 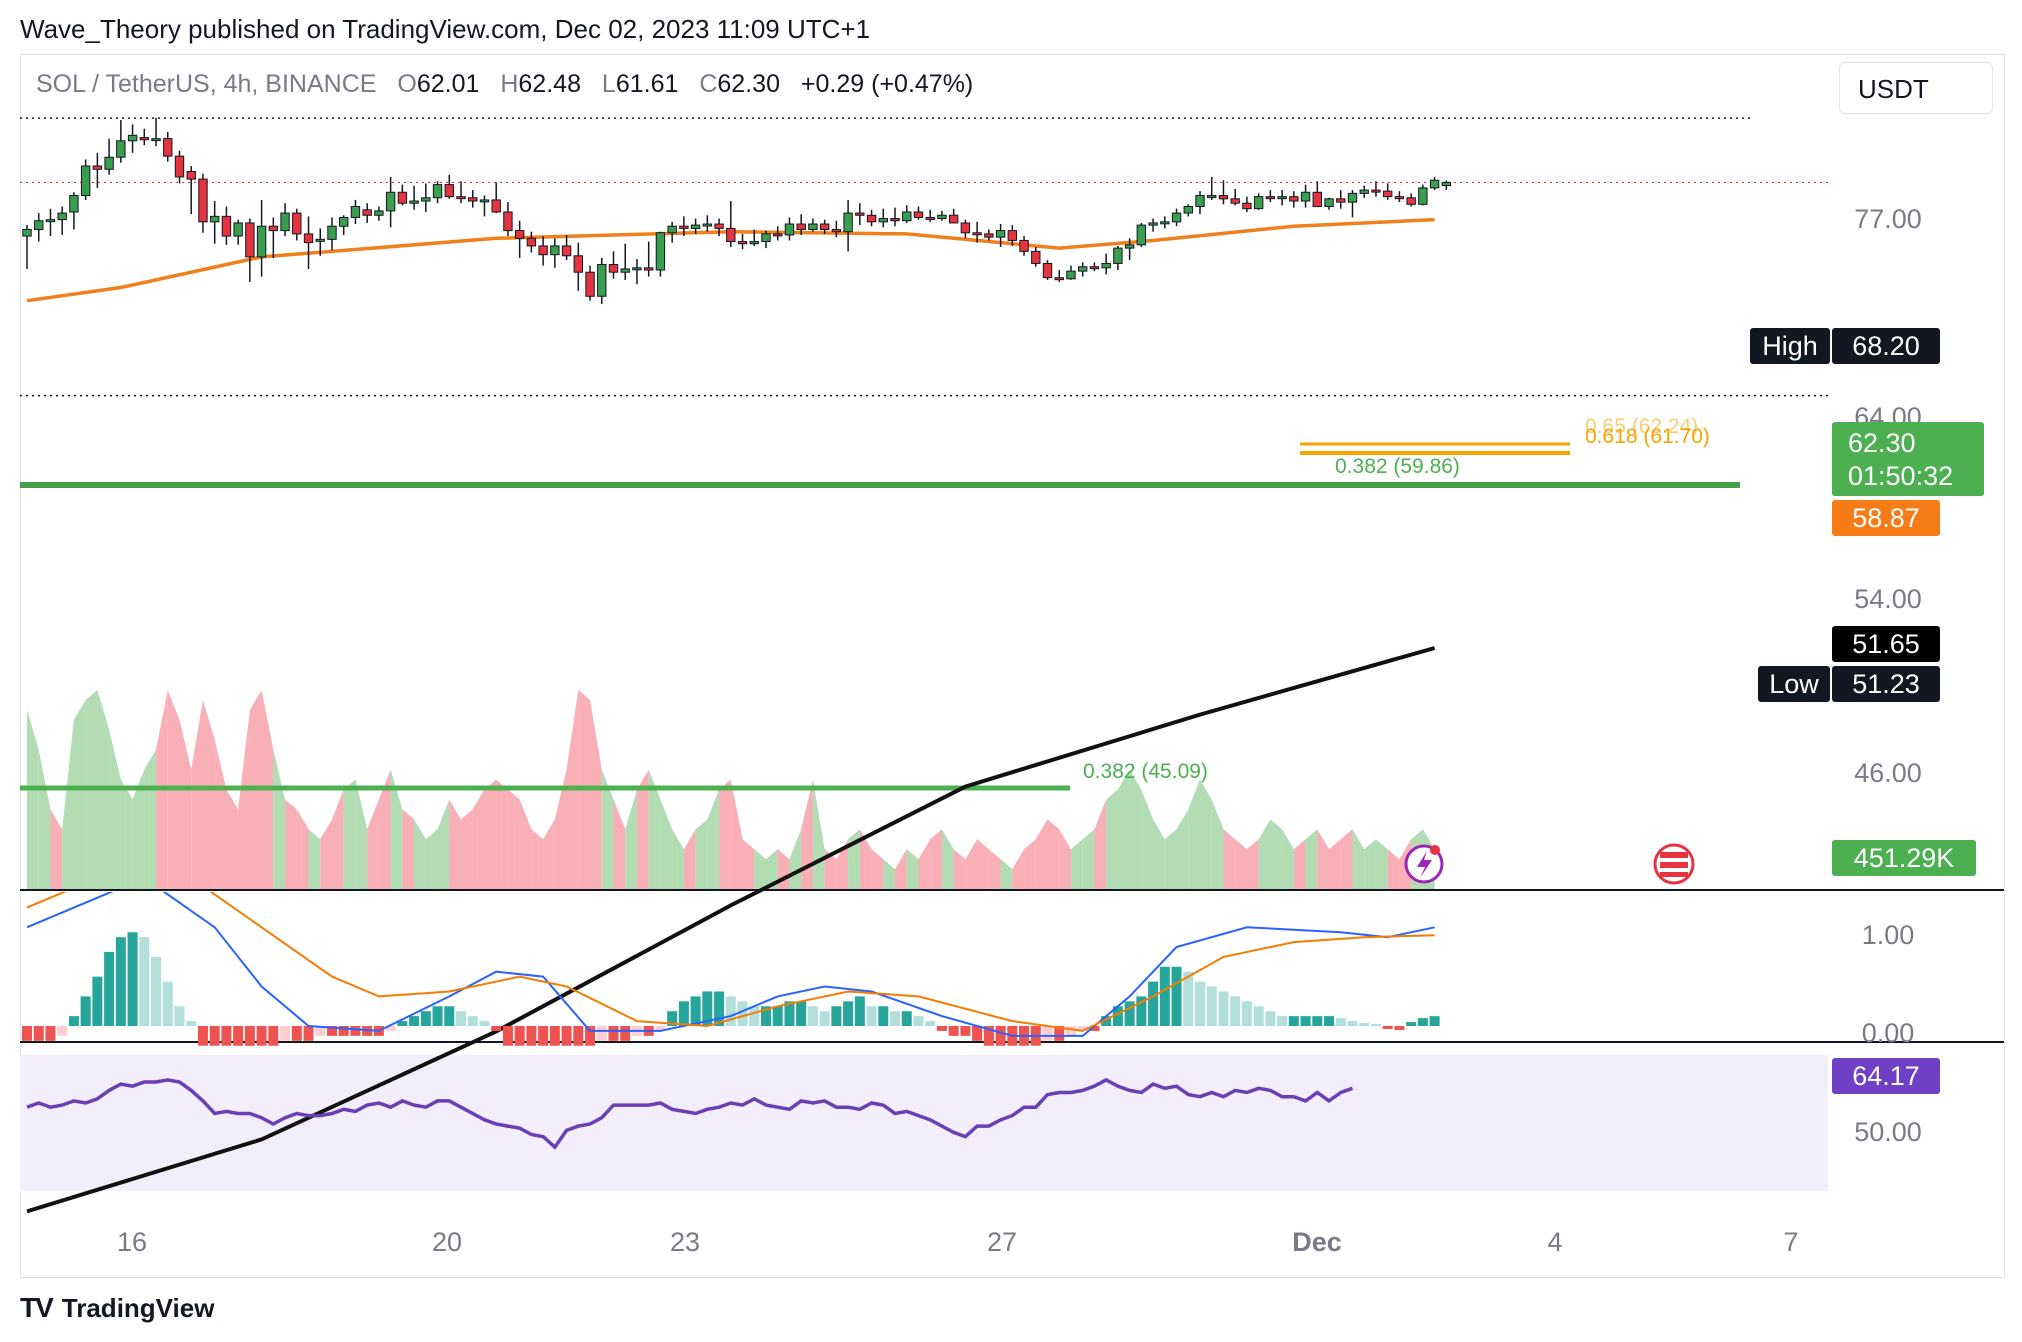 What do you see at coordinates (37, 1307) in the screenshot?
I see `tradingview-logo-icon: TV` at bounding box center [37, 1307].